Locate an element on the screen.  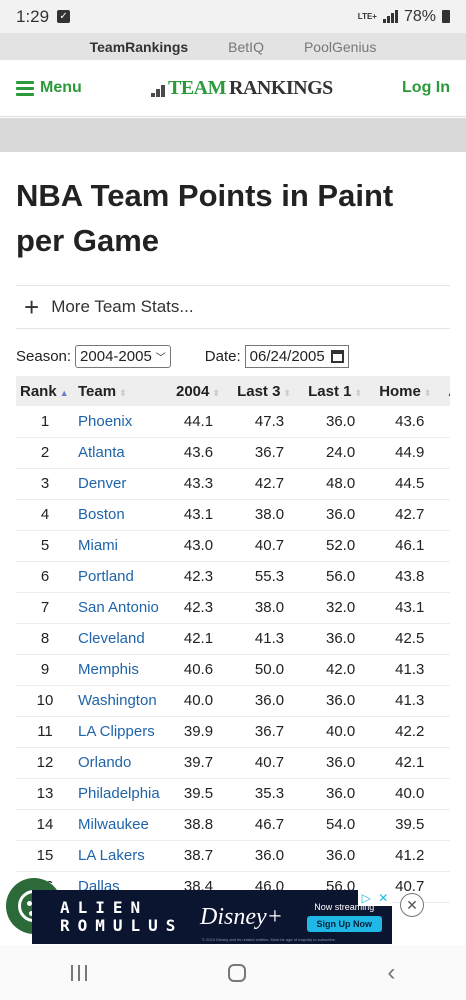
column-header-last-3: Last 3 ⬍ is located at coordinates (269, 391).